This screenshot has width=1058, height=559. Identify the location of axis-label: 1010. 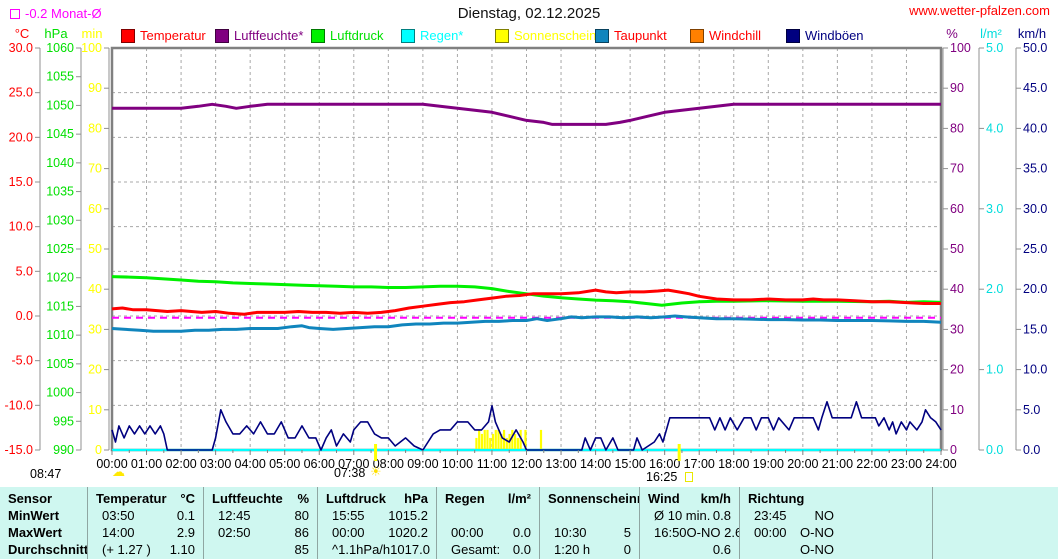
(60, 335).